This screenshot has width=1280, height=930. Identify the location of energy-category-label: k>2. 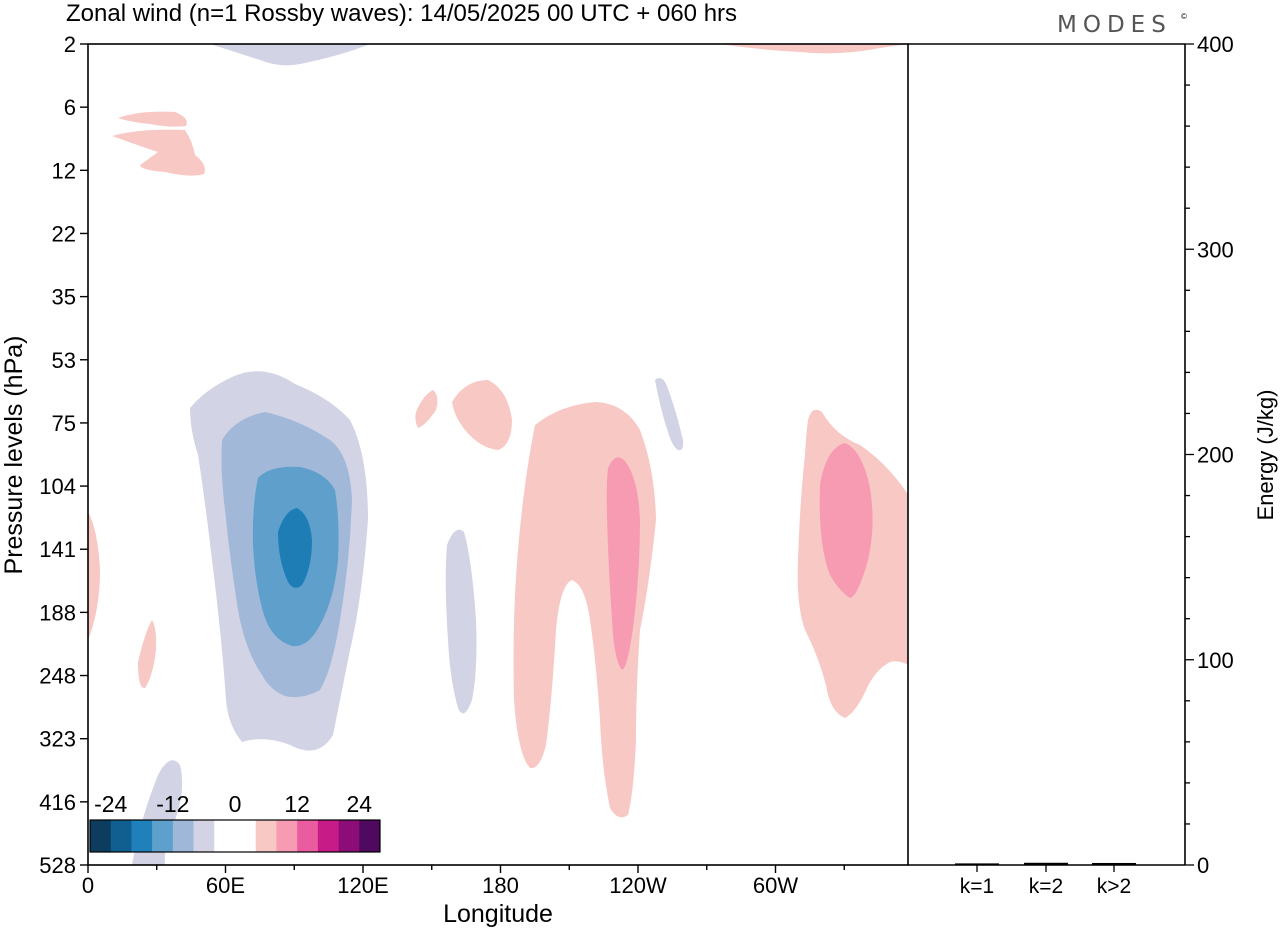
(1114, 886).